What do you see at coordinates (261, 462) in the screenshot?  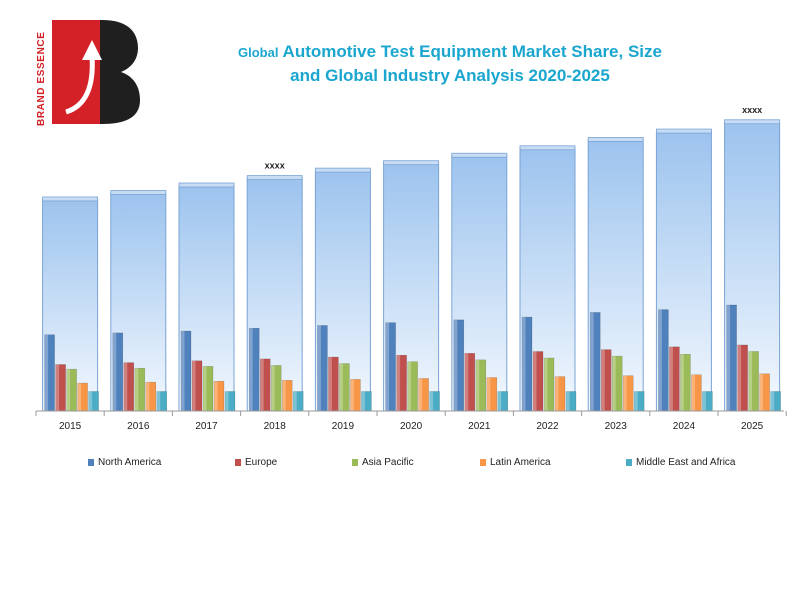 I see `legend-label: Europe` at bounding box center [261, 462].